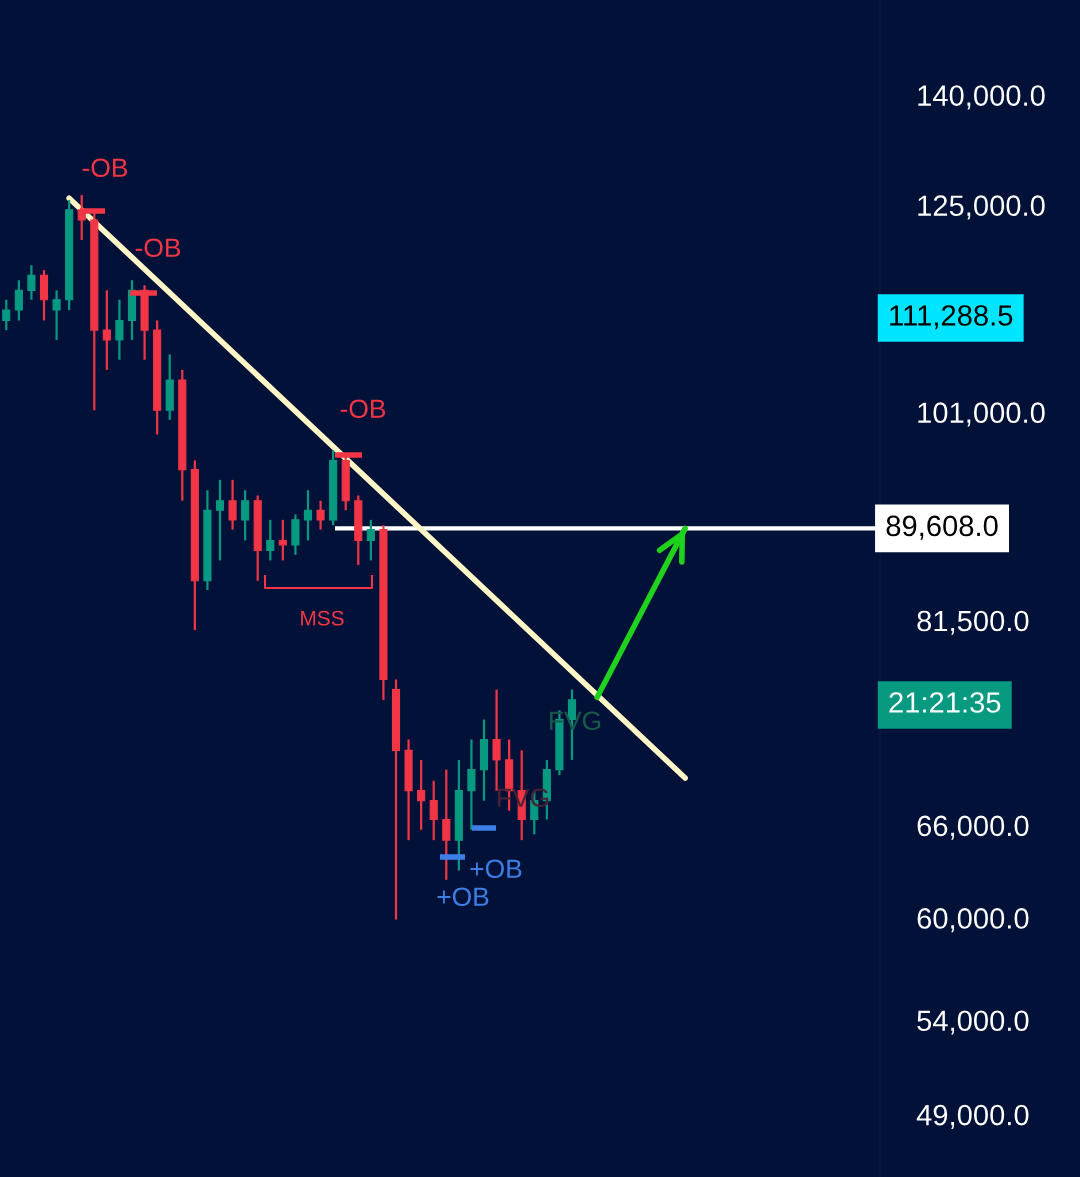 Image resolution: width=1080 pixels, height=1177 pixels. Describe the element at coordinates (972, 1116) in the screenshot. I see `y-tick-label: 49,000.0` at that location.